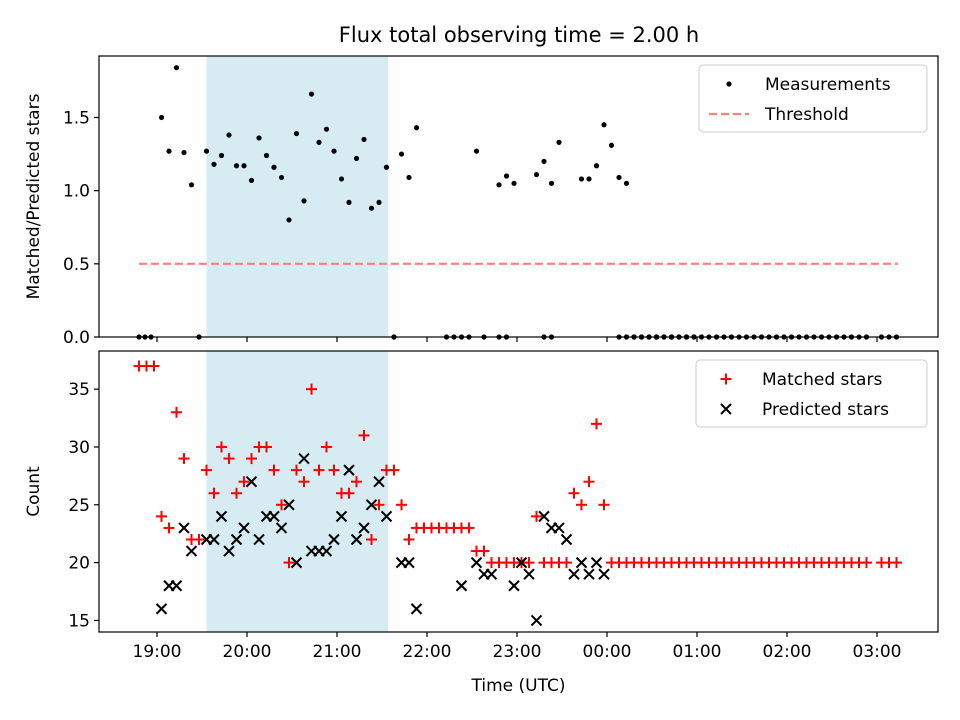 This screenshot has width=960, height=720. What do you see at coordinates (337, 652) in the screenshot?
I see `x-tick-label: 21:00` at bounding box center [337, 652].